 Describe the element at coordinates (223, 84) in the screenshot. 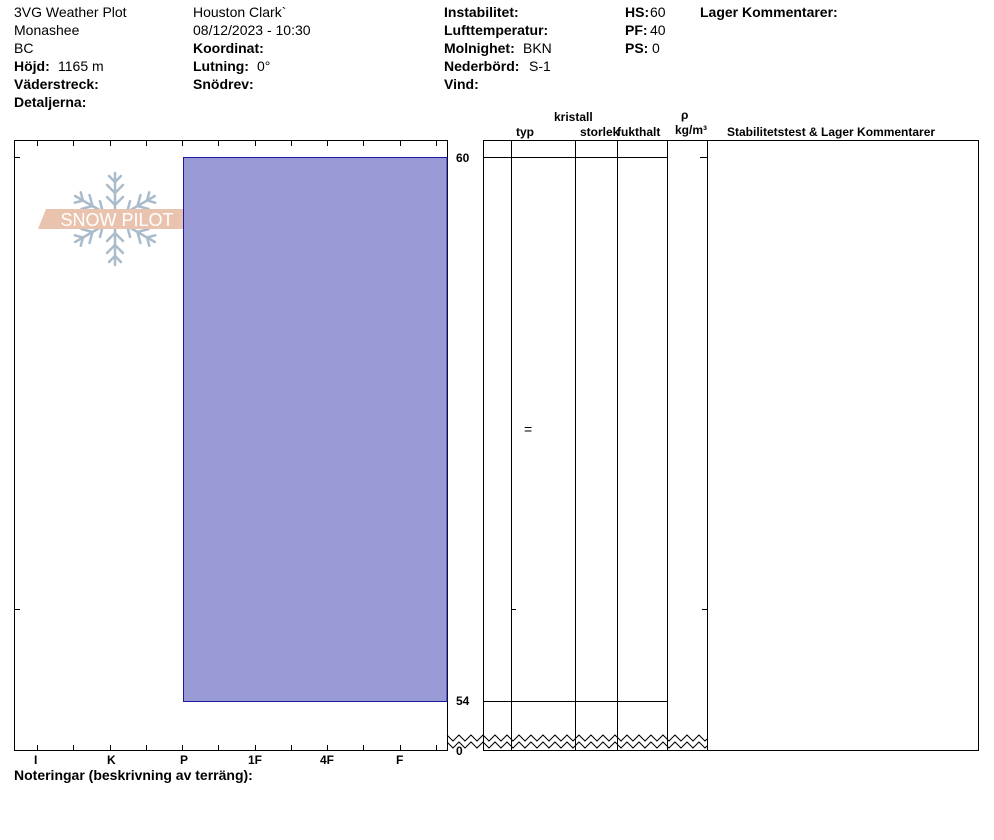

I see `drift-label: Snödrev:` at that location.